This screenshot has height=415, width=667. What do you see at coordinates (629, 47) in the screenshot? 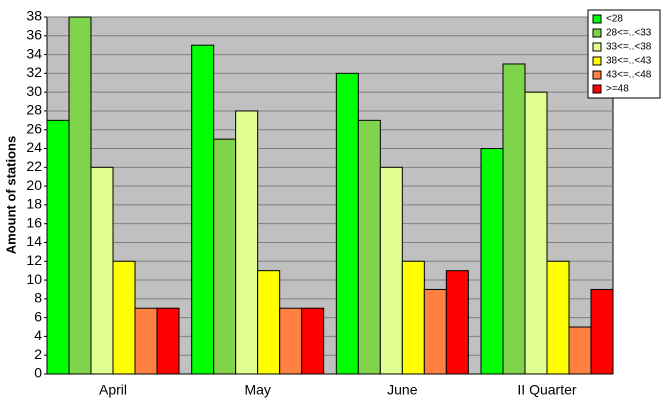
I see `legend-label: 33<=..<38` at bounding box center [629, 47].